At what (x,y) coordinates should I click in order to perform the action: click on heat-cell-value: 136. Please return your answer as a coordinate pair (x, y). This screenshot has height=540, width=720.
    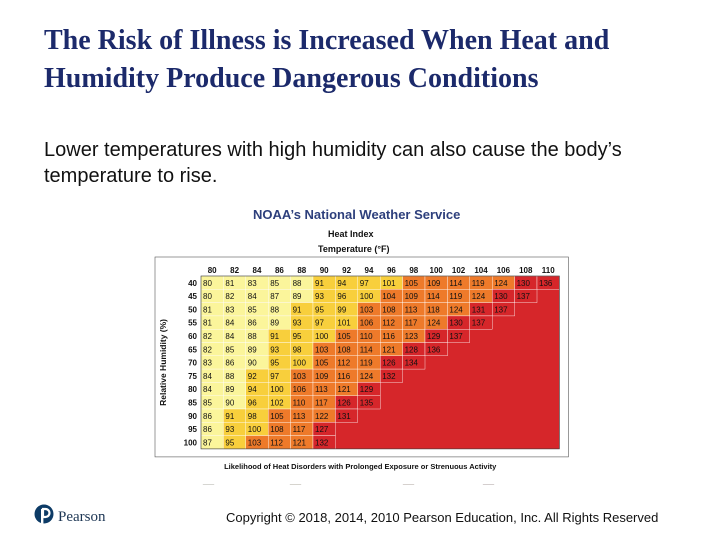
    Looking at the image, I should click on (546, 283).